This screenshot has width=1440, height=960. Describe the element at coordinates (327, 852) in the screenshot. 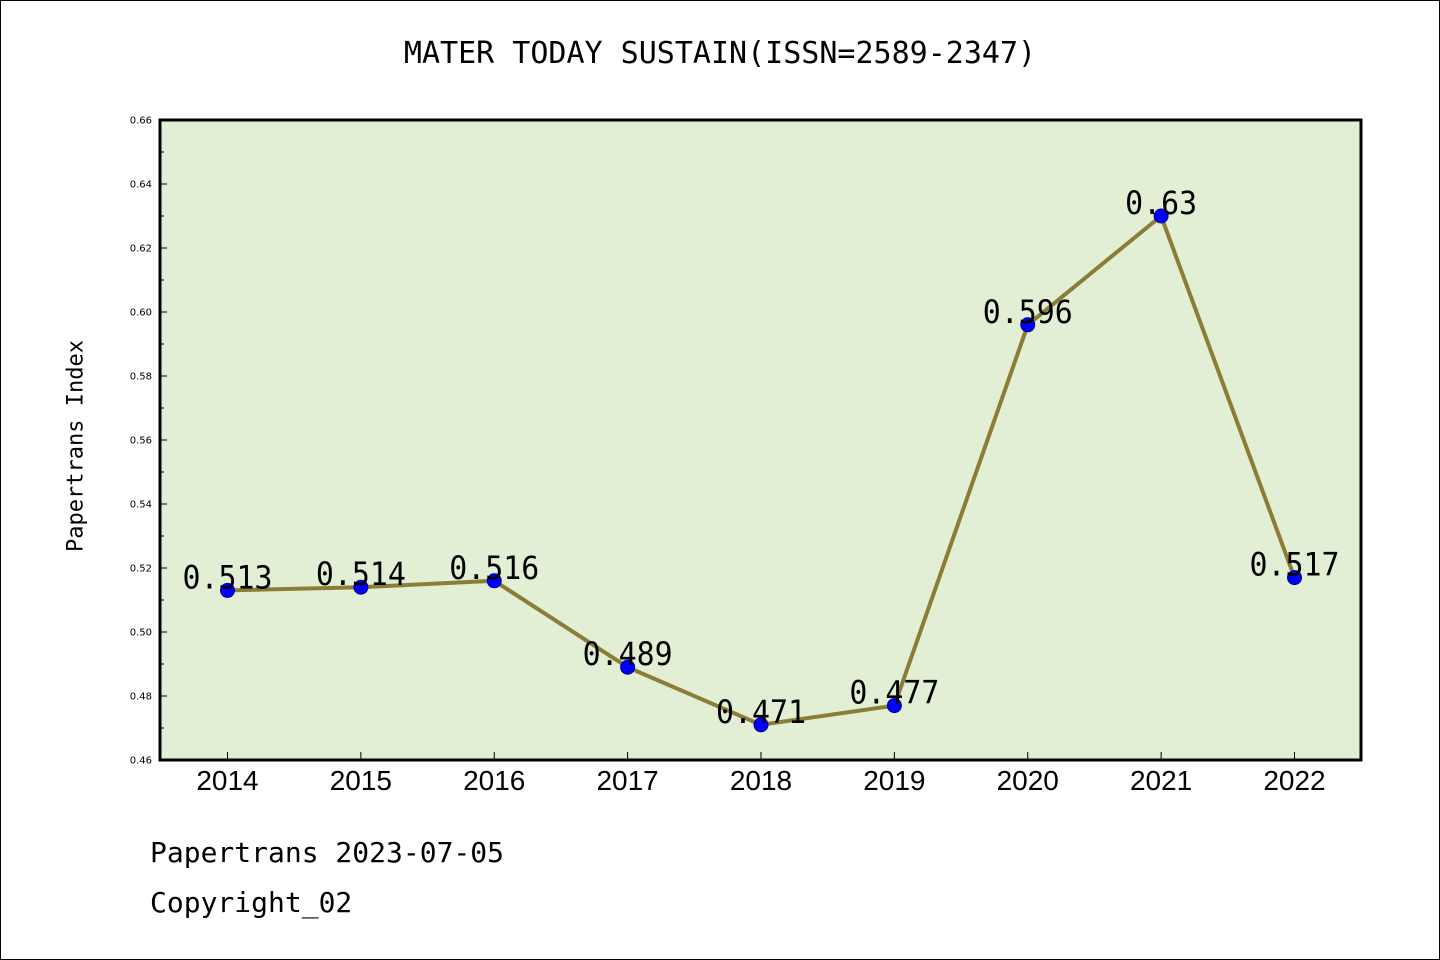

I see `footer-date: Papertrans 2023-07-05` at that location.